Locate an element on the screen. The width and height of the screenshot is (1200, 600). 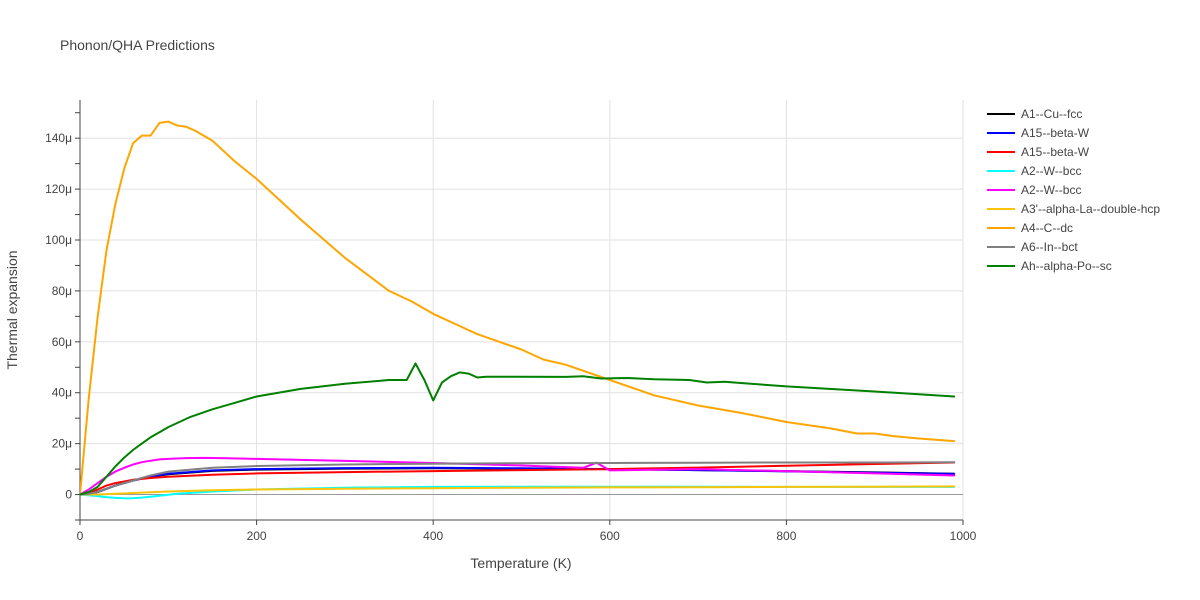
y-tick-label: 40μ is located at coordinates (62, 393).